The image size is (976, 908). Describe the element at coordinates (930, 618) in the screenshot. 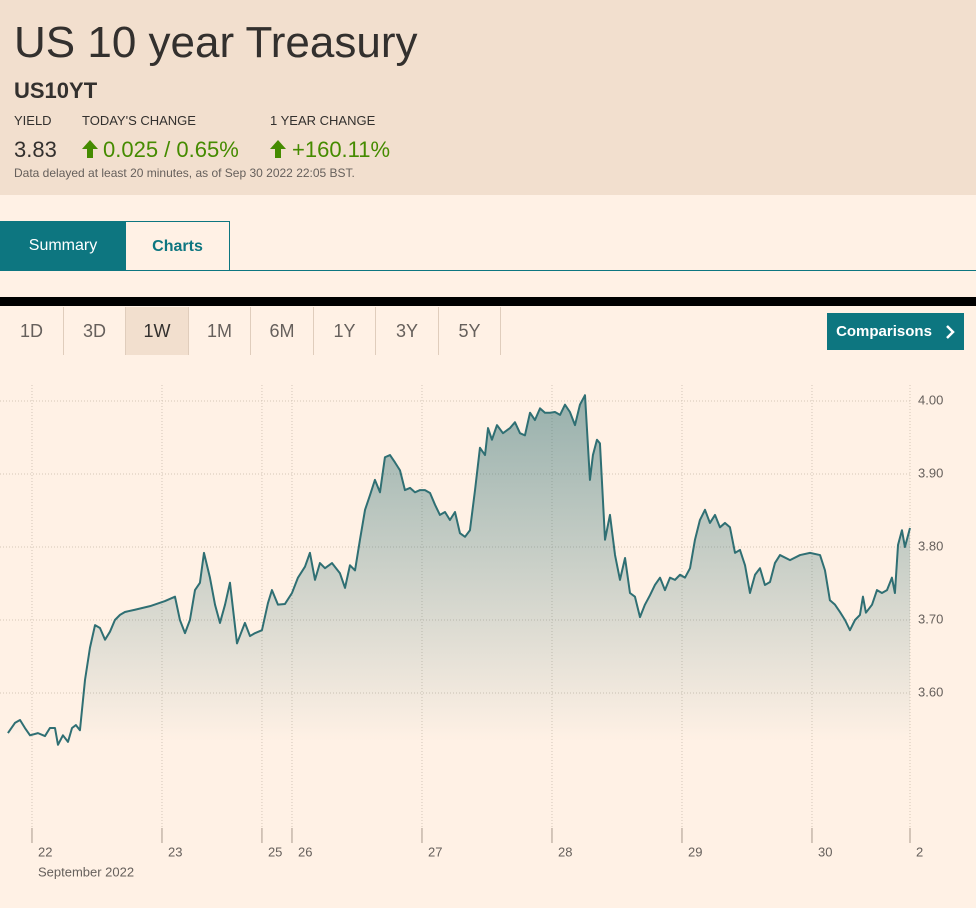

I see `y-tick-label: 3.70` at that location.